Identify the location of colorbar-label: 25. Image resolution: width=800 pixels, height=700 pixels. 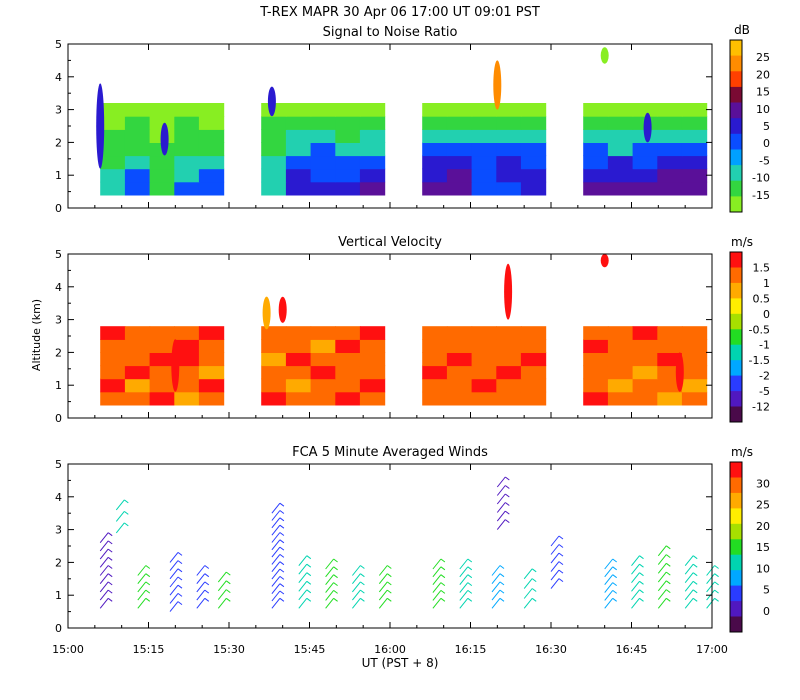
(763, 505).